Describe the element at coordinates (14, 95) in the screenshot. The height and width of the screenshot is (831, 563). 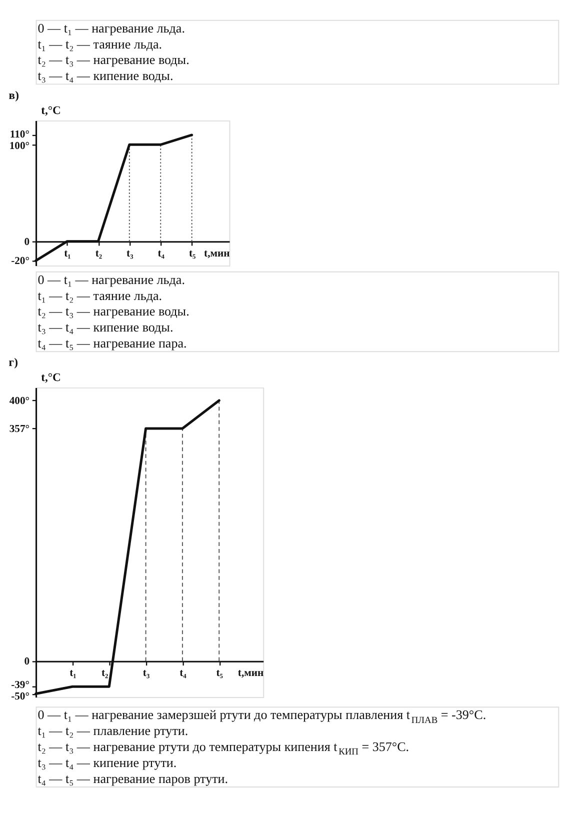
I see `chart-title: в)` at that location.